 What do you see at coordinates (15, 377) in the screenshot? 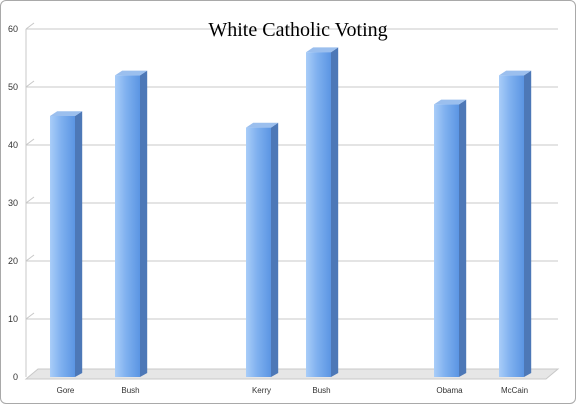
I see `y-tick-label: 0` at bounding box center [15, 377].